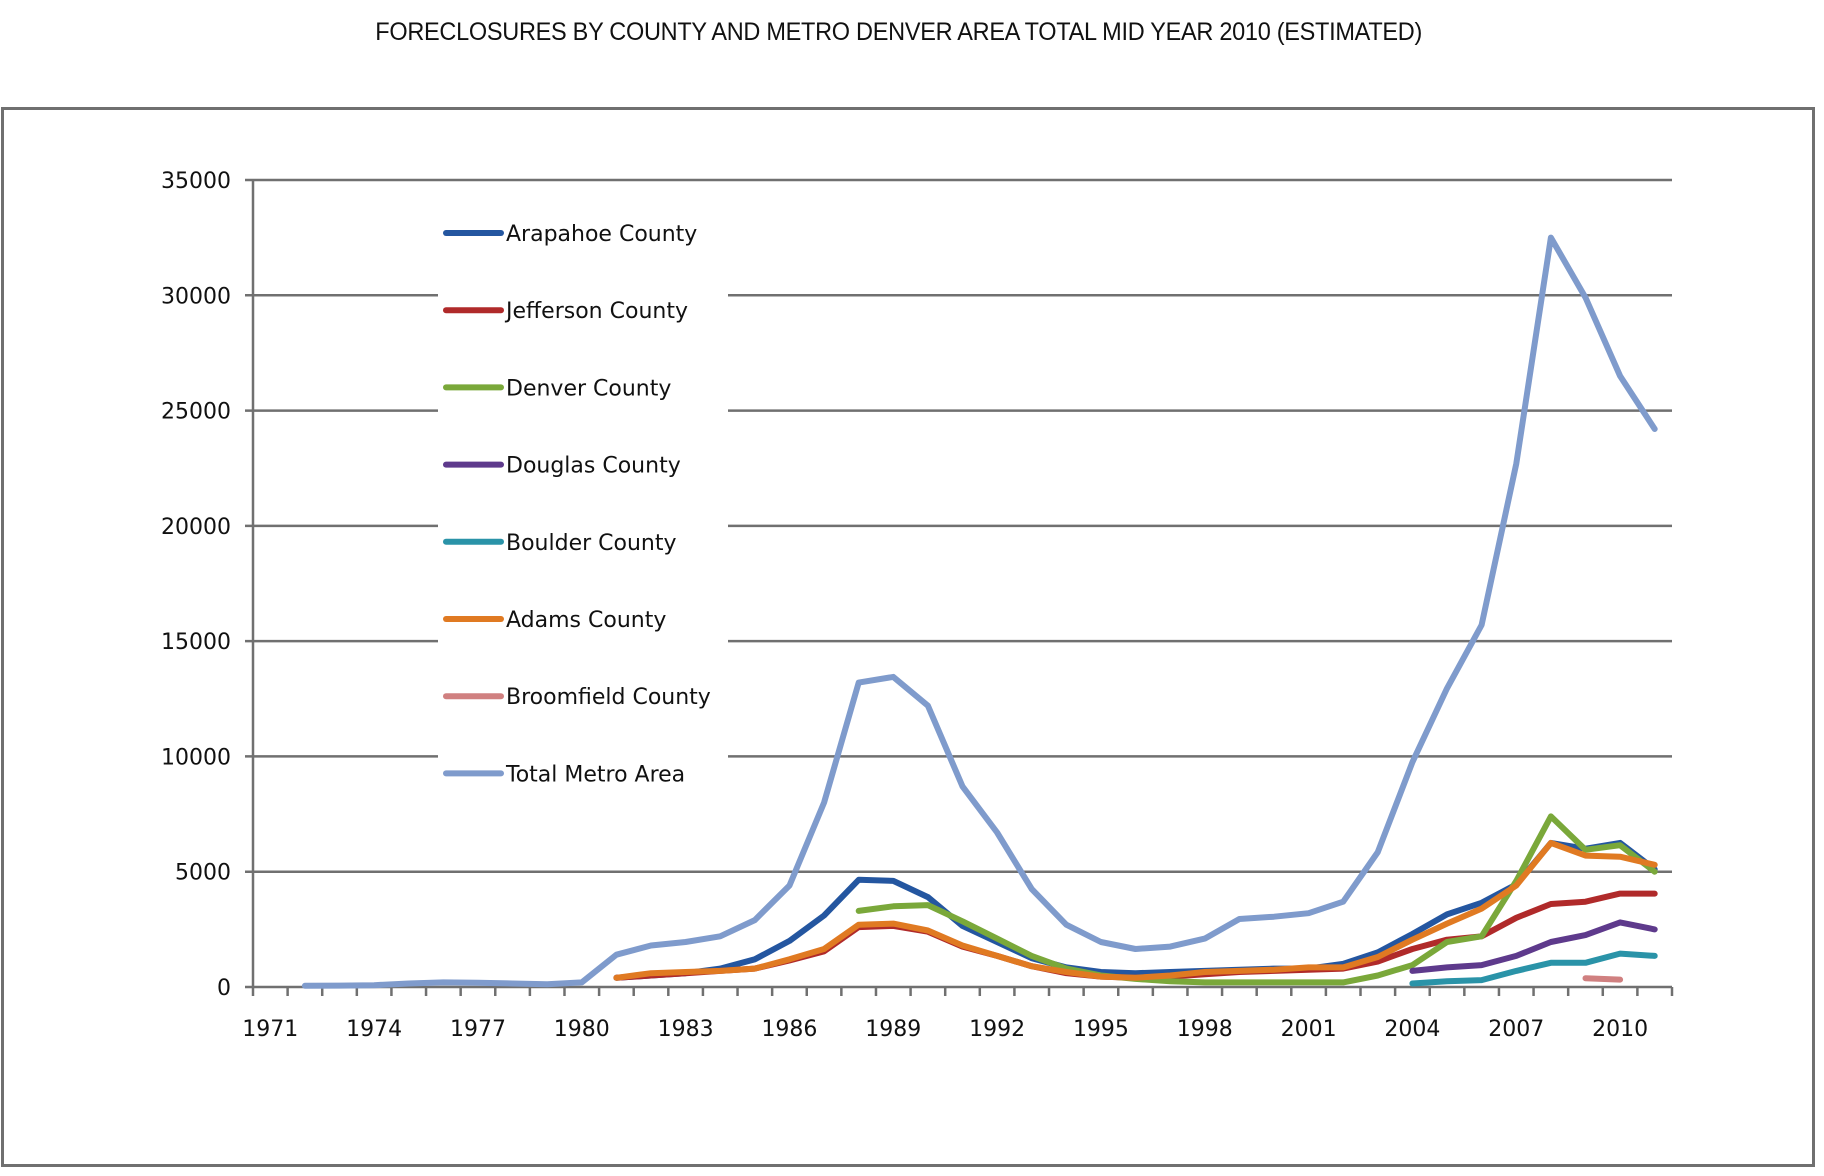  Describe the element at coordinates (596, 311) in the screenshot. I see `legend-label: Jefferson County` at that location.